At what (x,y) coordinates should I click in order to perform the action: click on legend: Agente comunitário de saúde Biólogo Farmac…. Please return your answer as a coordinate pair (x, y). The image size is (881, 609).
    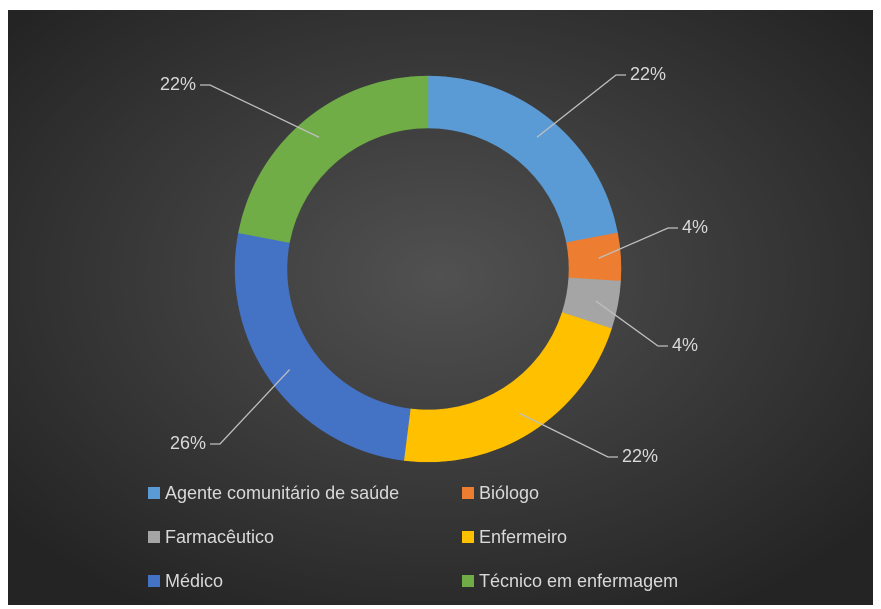
    Looking at the image, I should click on (413, 537).